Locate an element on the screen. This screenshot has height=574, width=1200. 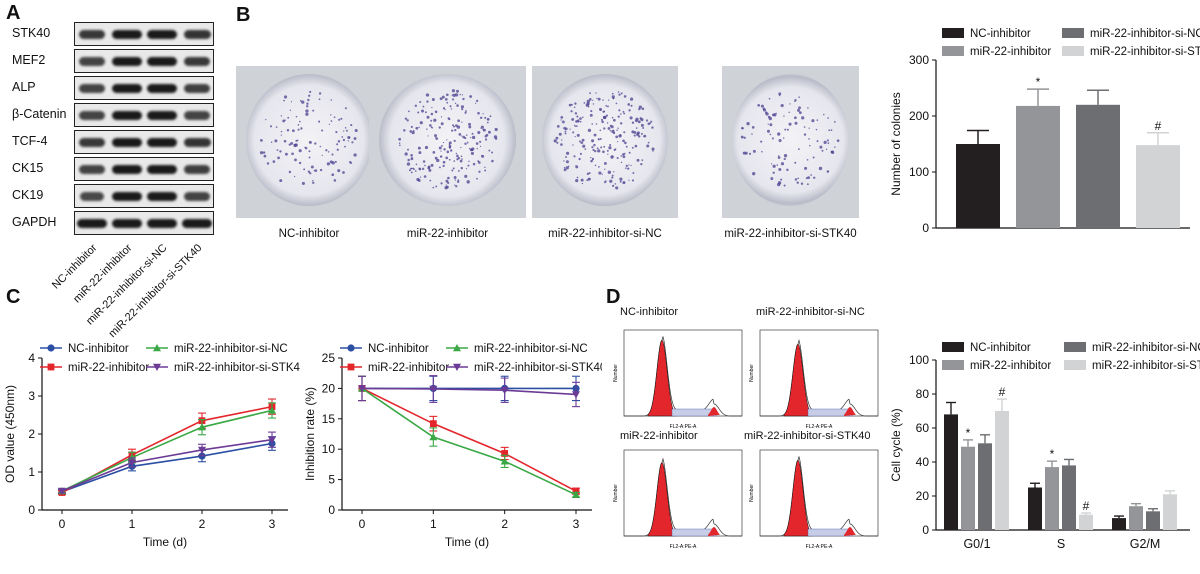
x-tick-label: 0 is located at coordinates (62, 524).